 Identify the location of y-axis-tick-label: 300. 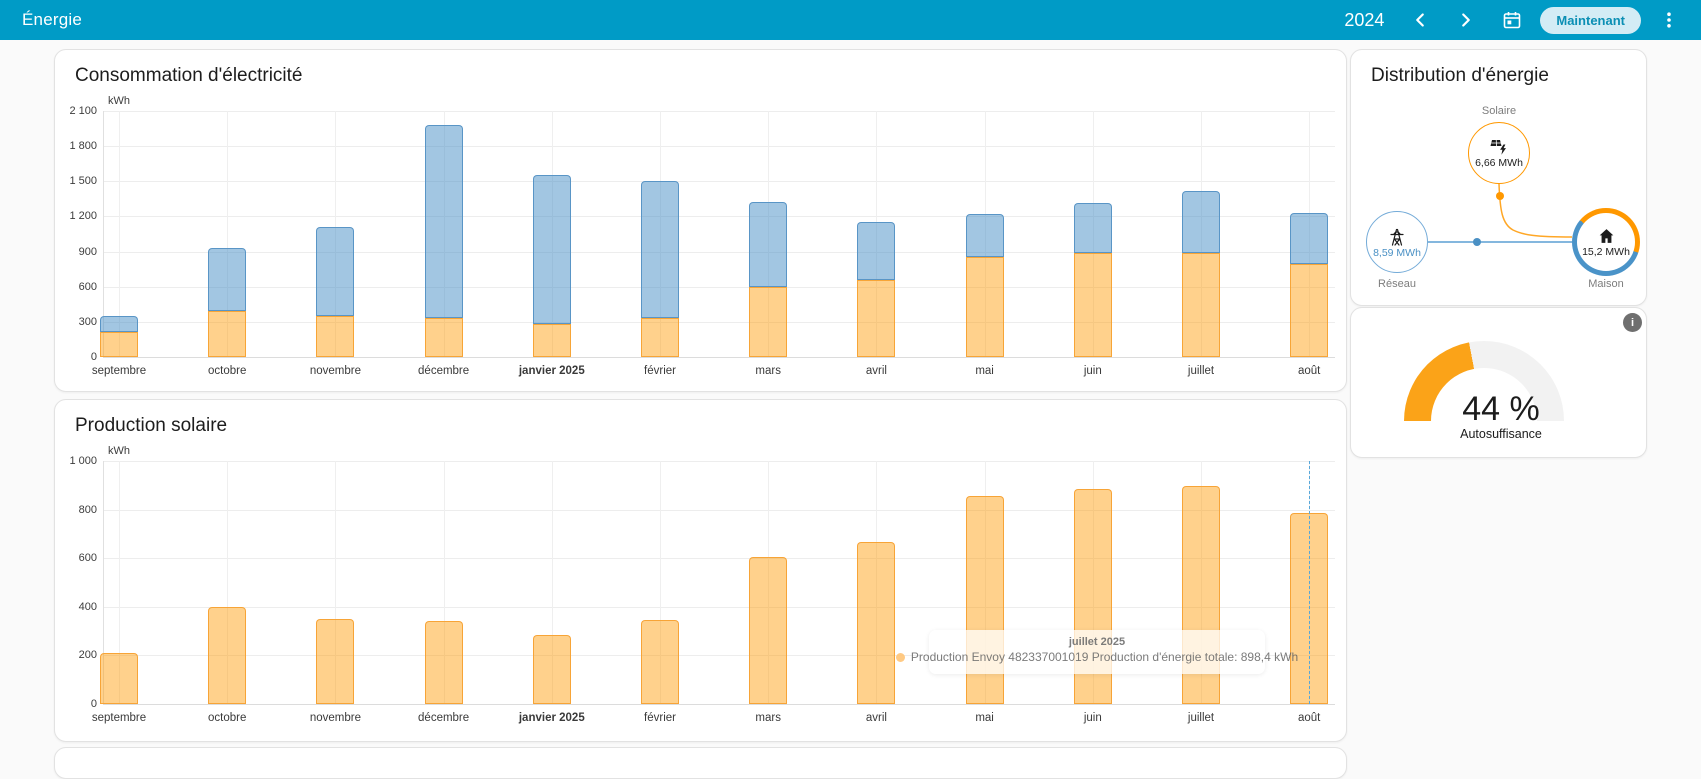
(77, 322).